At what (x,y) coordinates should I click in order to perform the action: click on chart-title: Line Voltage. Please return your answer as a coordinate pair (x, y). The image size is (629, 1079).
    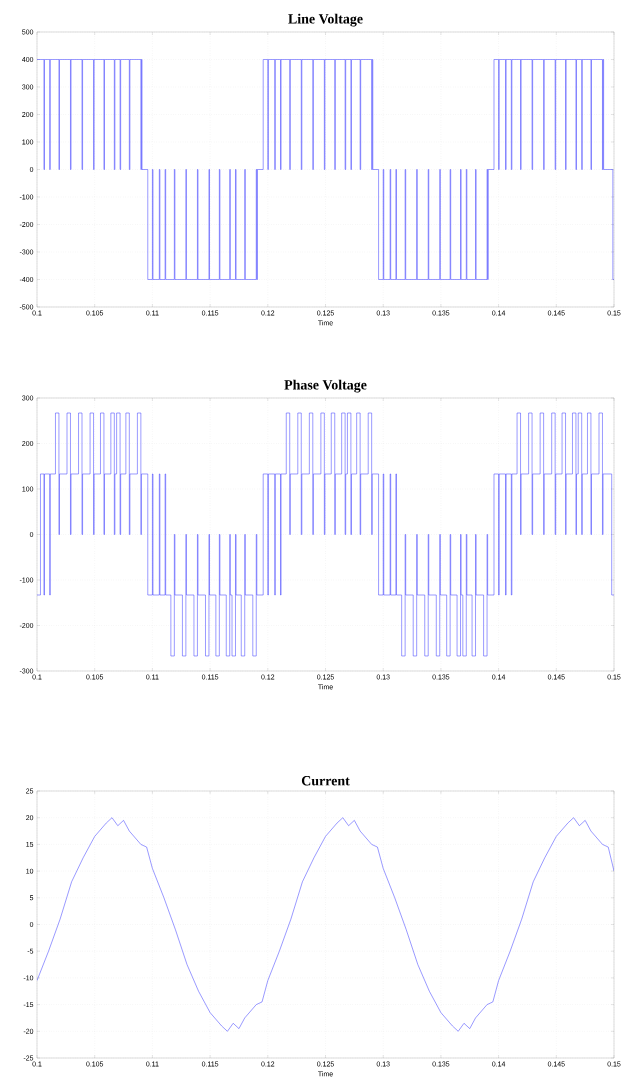
    Looking at the image, I should click on (325, 20).